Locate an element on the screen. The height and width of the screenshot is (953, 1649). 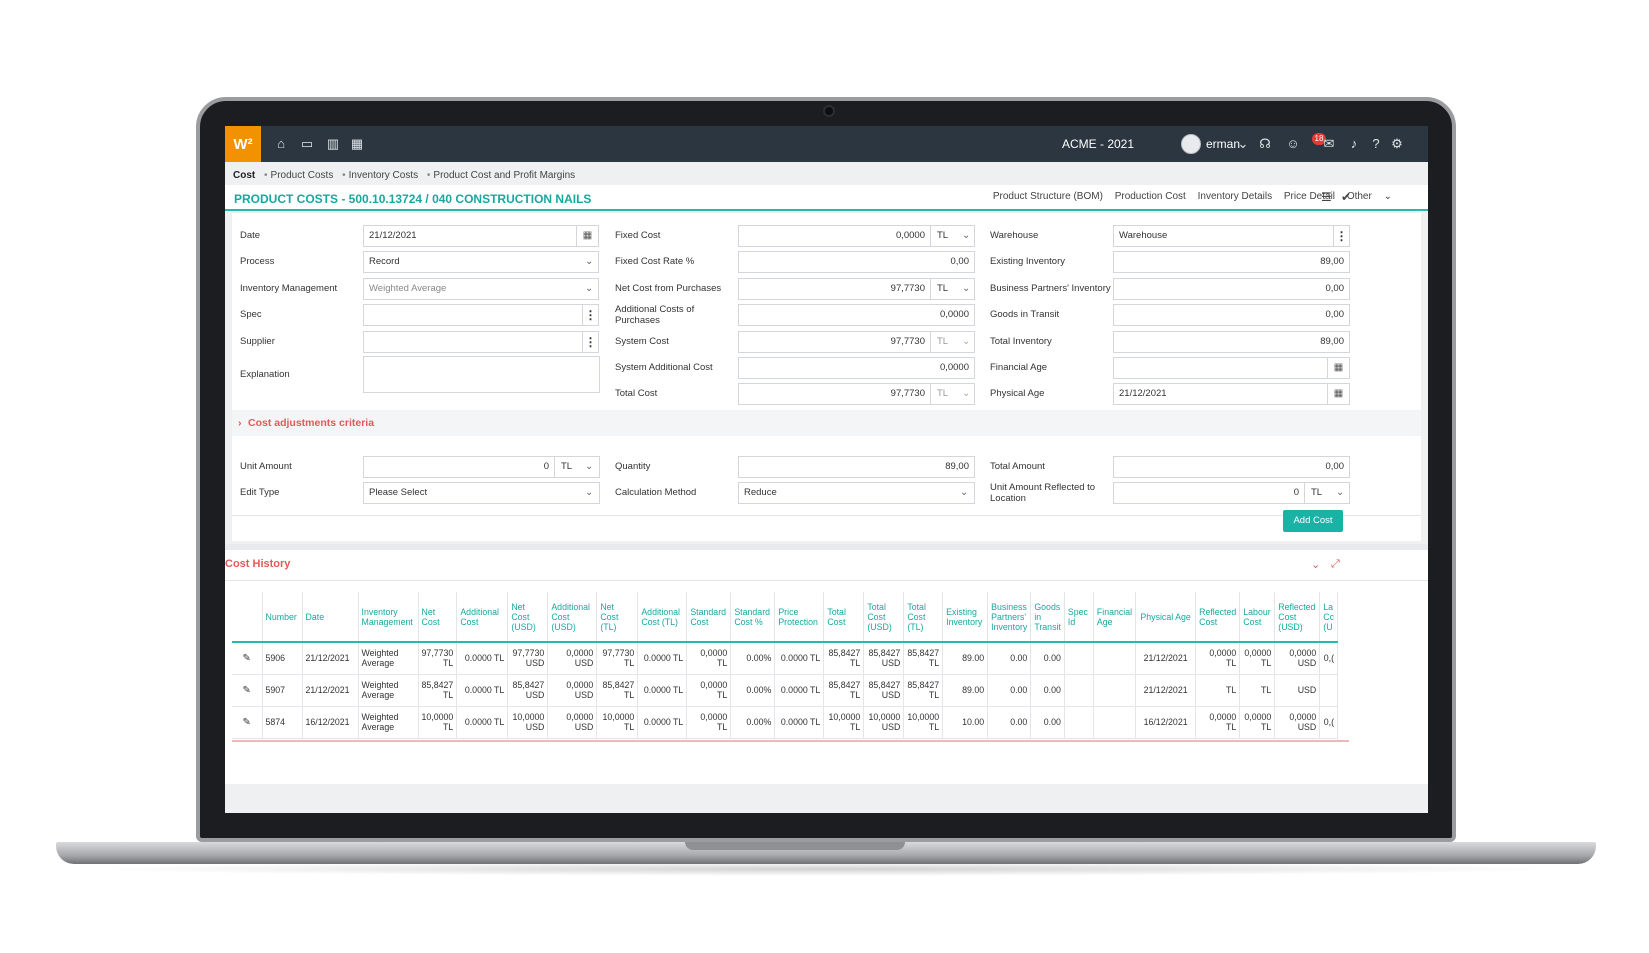
unit-amount-unit: TL is located at coordinates (577, 467).